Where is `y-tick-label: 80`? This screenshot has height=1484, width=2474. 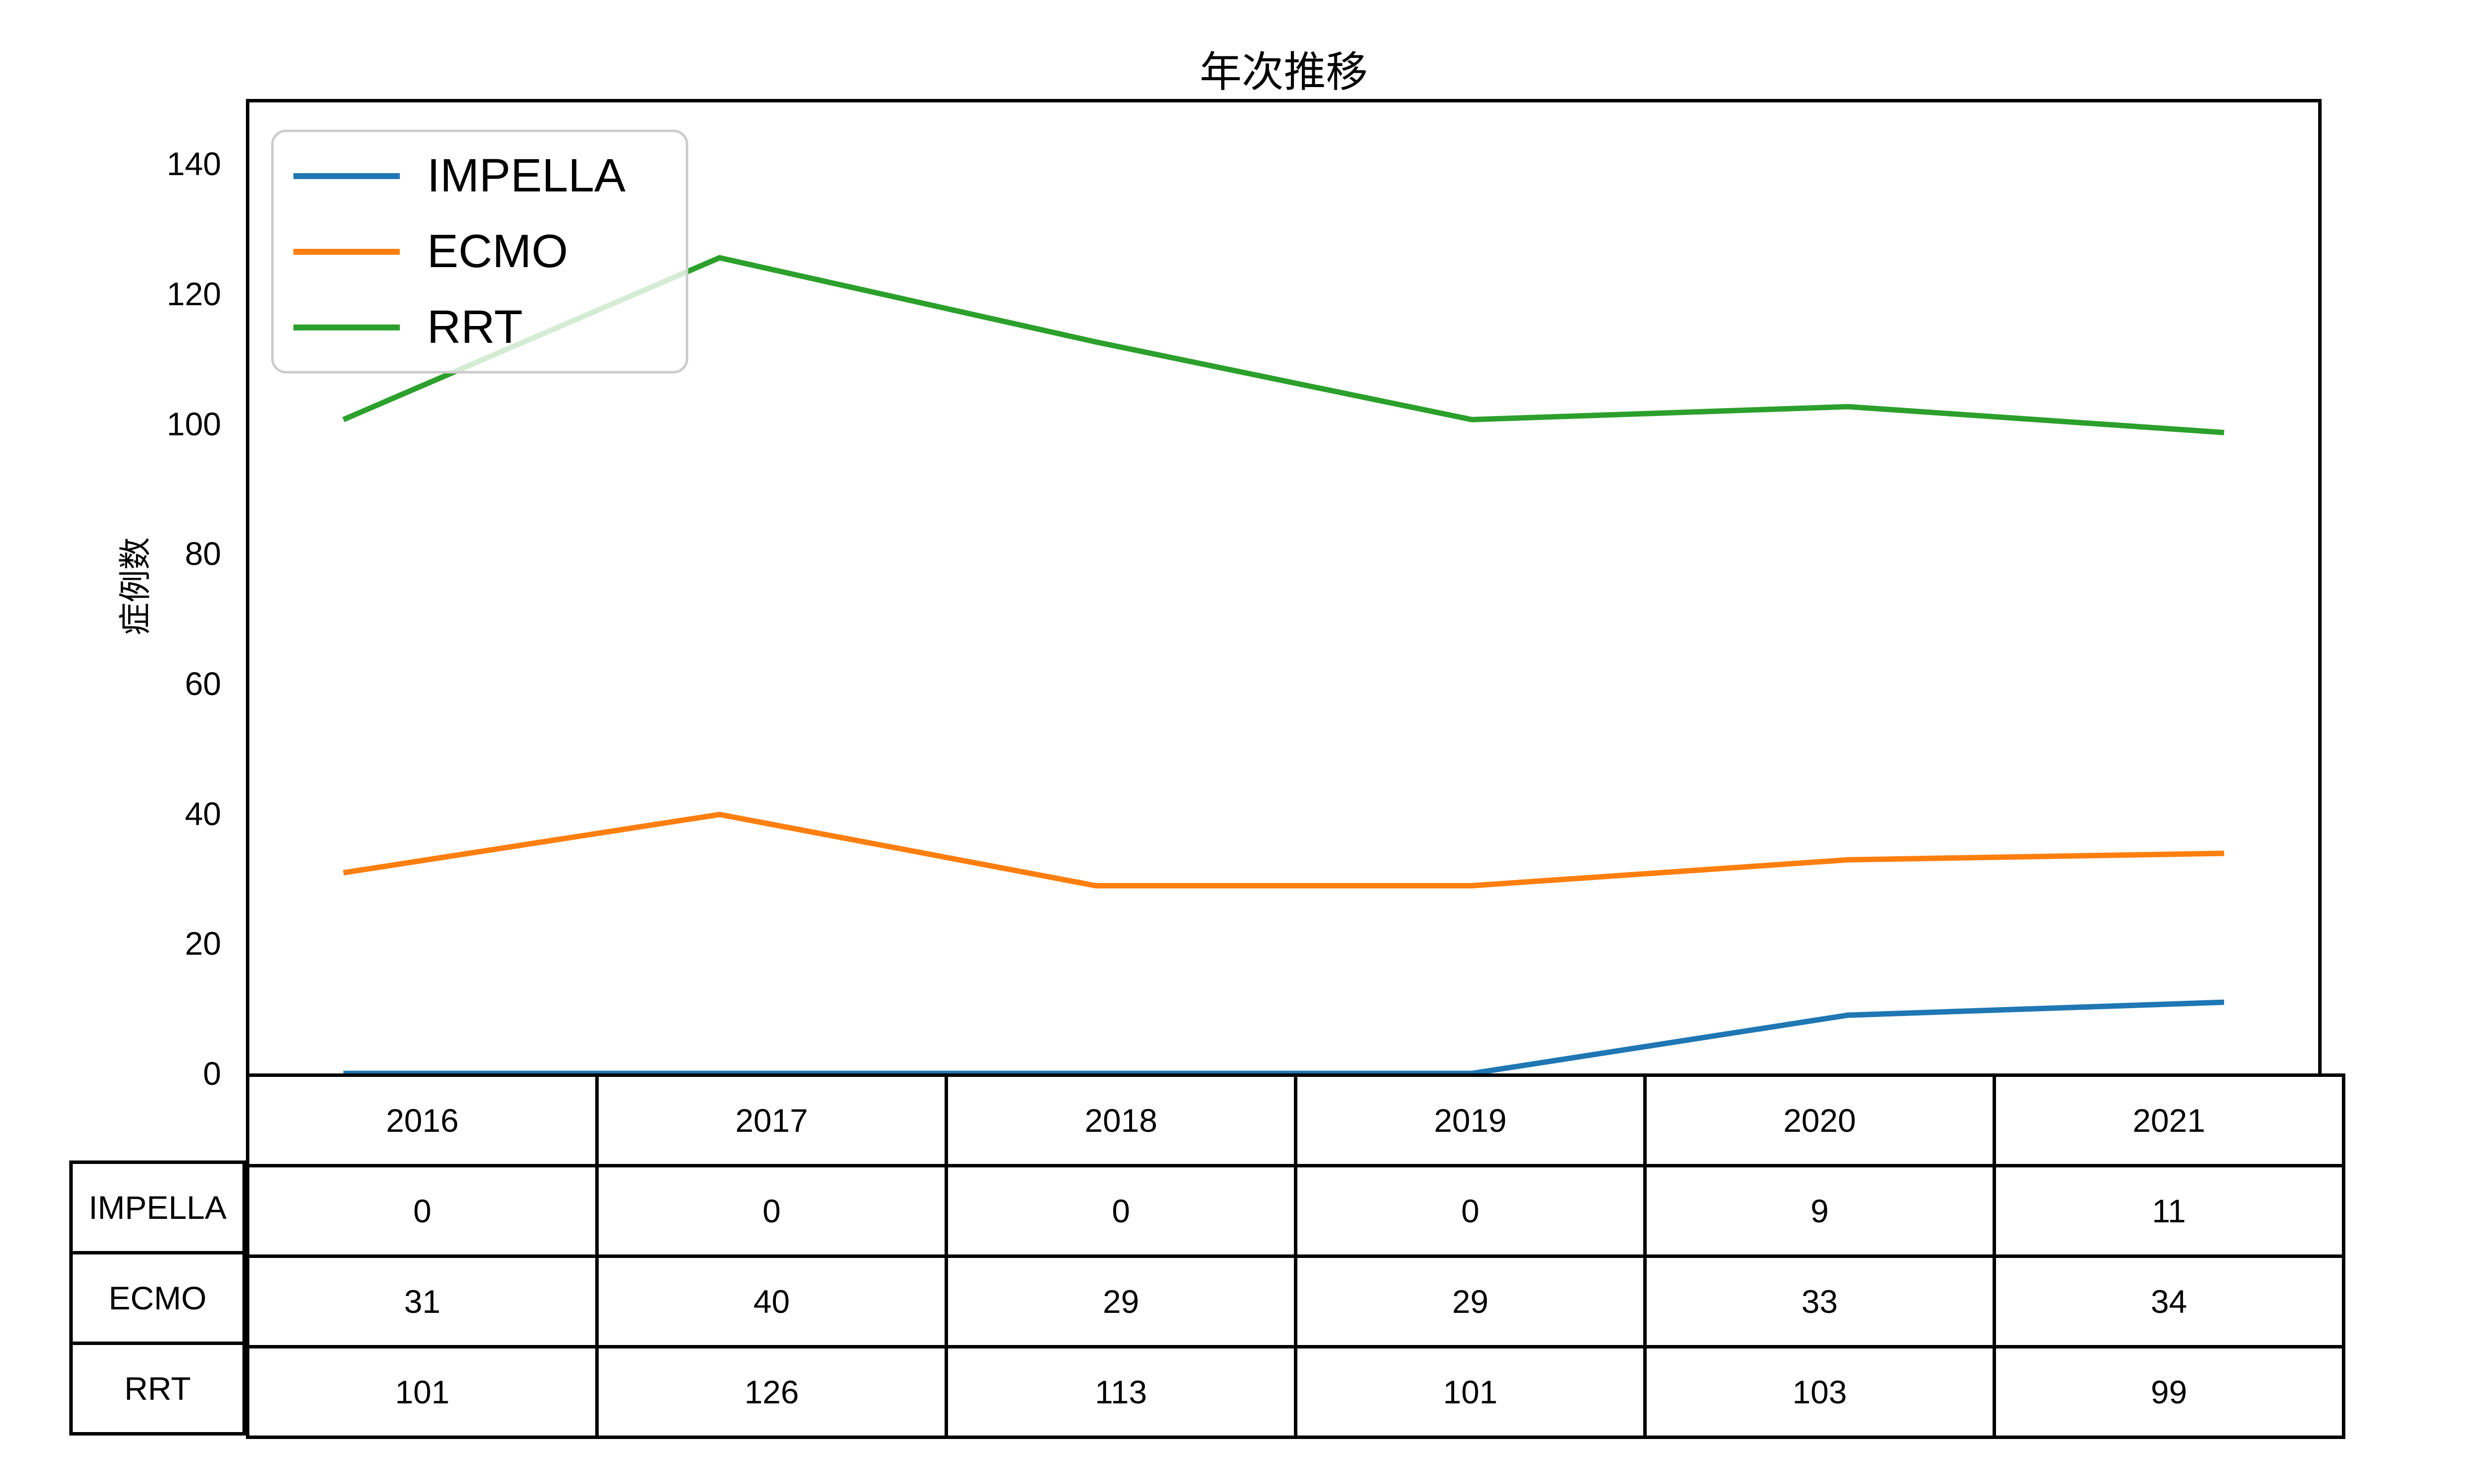 y-tick-label: 80 is located at coordinates (203, 553).